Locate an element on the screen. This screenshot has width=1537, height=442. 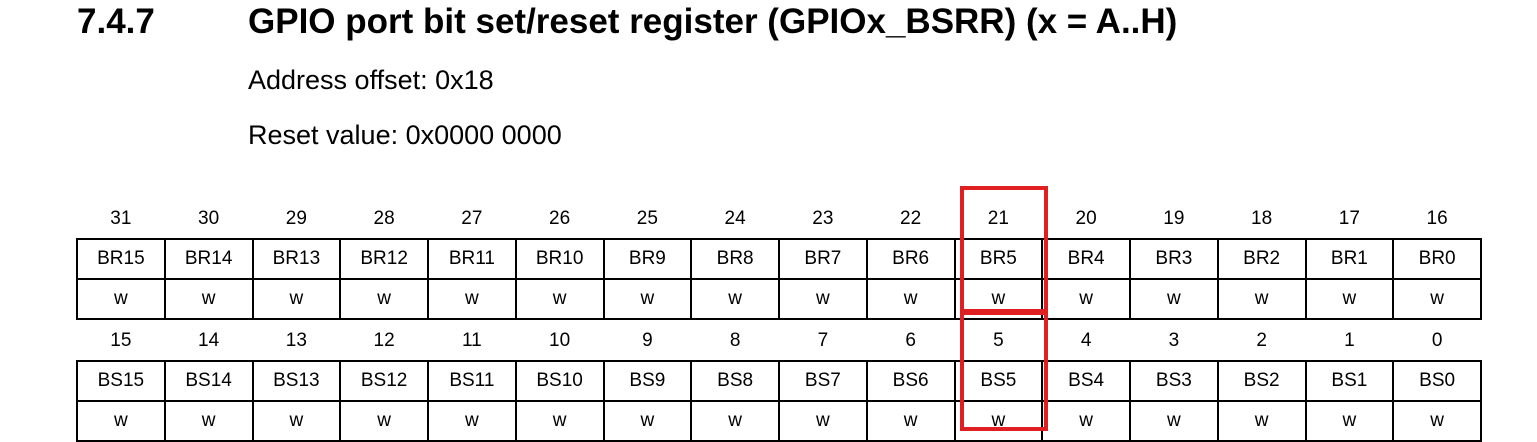
reset-value: Reset value: 0x0000 0000 is located at coordinates (405, 135).